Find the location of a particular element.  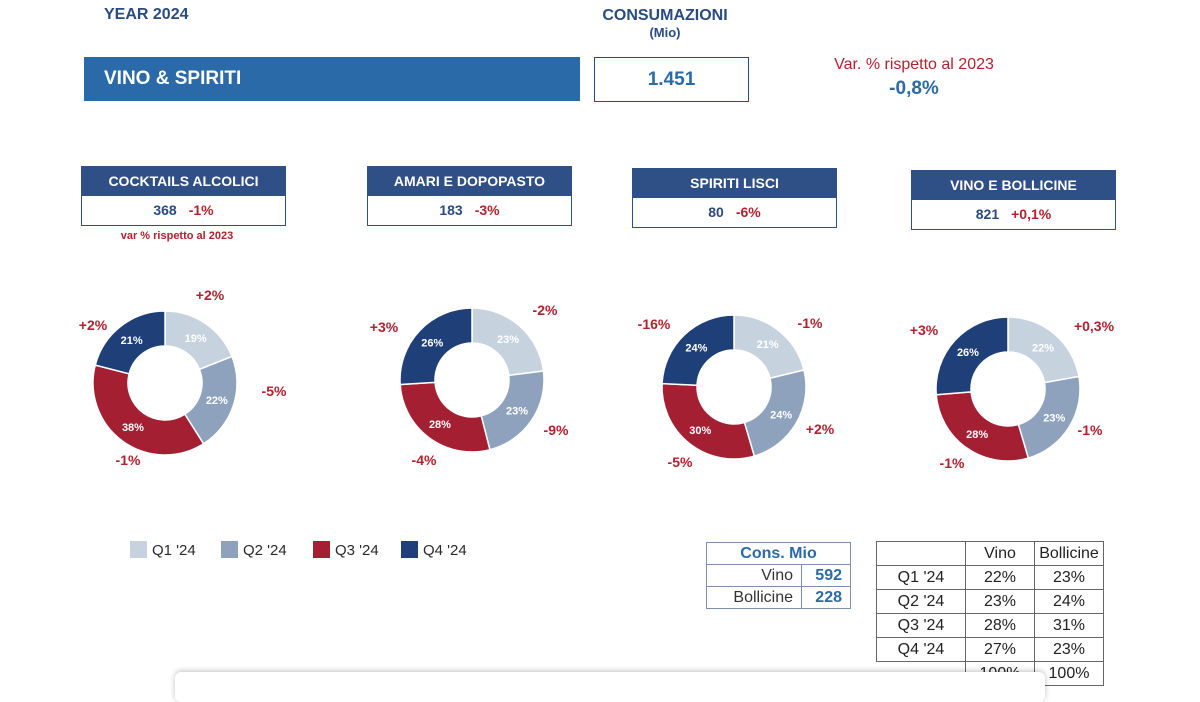

table-row: Q1 '24 22% 23% is located at coordinates (990, 577).